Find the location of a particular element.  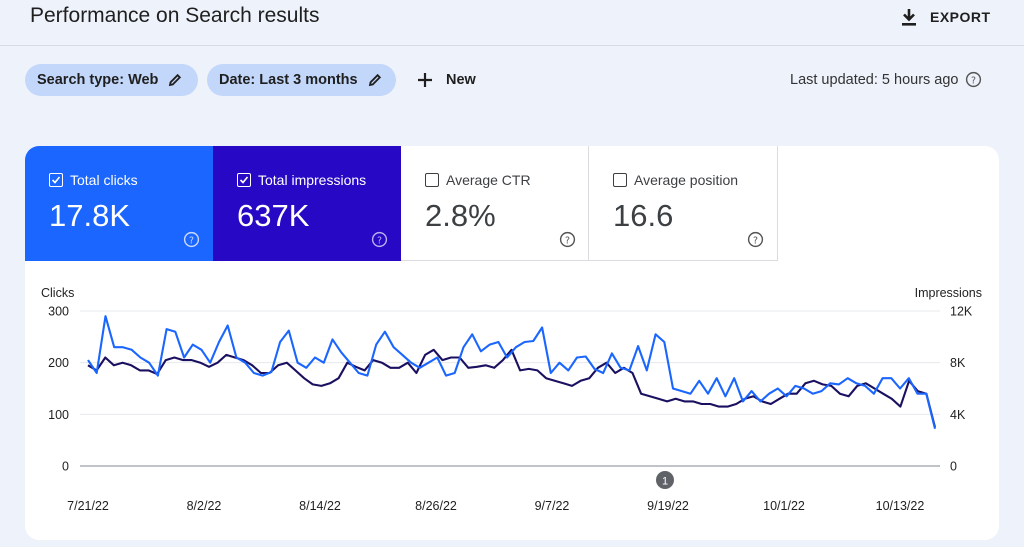

right-tick-label: 8K is located at coordinates (958, 363).